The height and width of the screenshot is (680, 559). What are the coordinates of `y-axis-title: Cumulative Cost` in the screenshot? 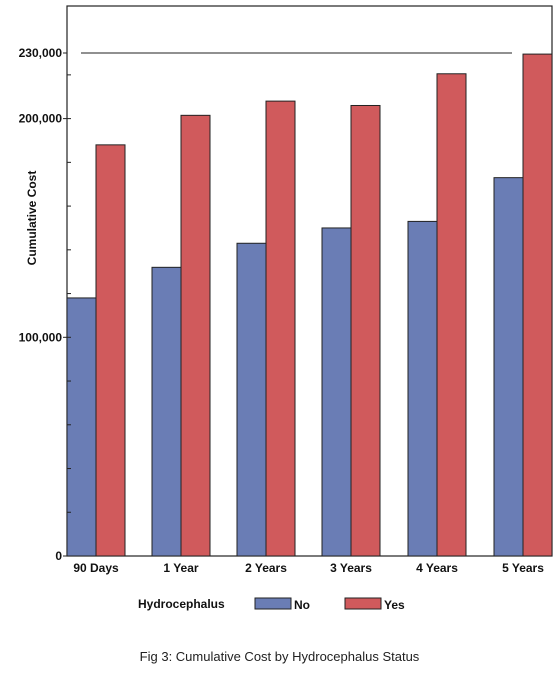 It's located at (32, 218).